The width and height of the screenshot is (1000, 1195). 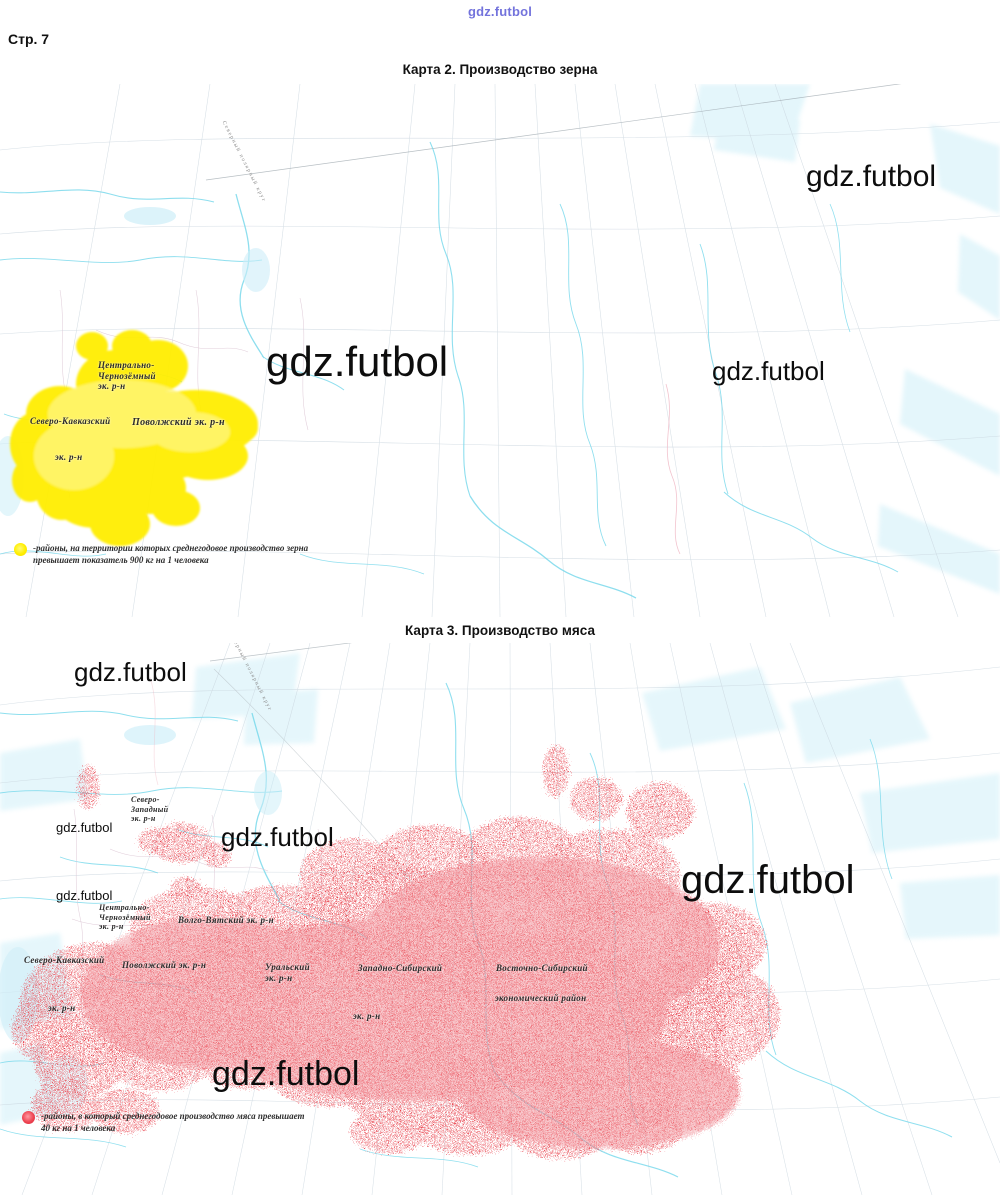 I want to click on region-label-volgo-vyatsky: Волго-Вятский эк. р-н, so click(x=226, y=920).